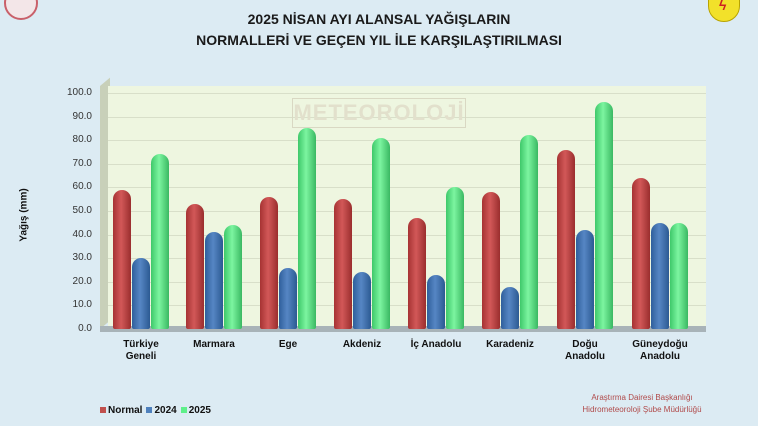 This screenshot has width=758, height=426. What do you see at coordinates (195, 410) in the screenshot?
I see `legend-item: 2025` at bounding box center [195, 410].